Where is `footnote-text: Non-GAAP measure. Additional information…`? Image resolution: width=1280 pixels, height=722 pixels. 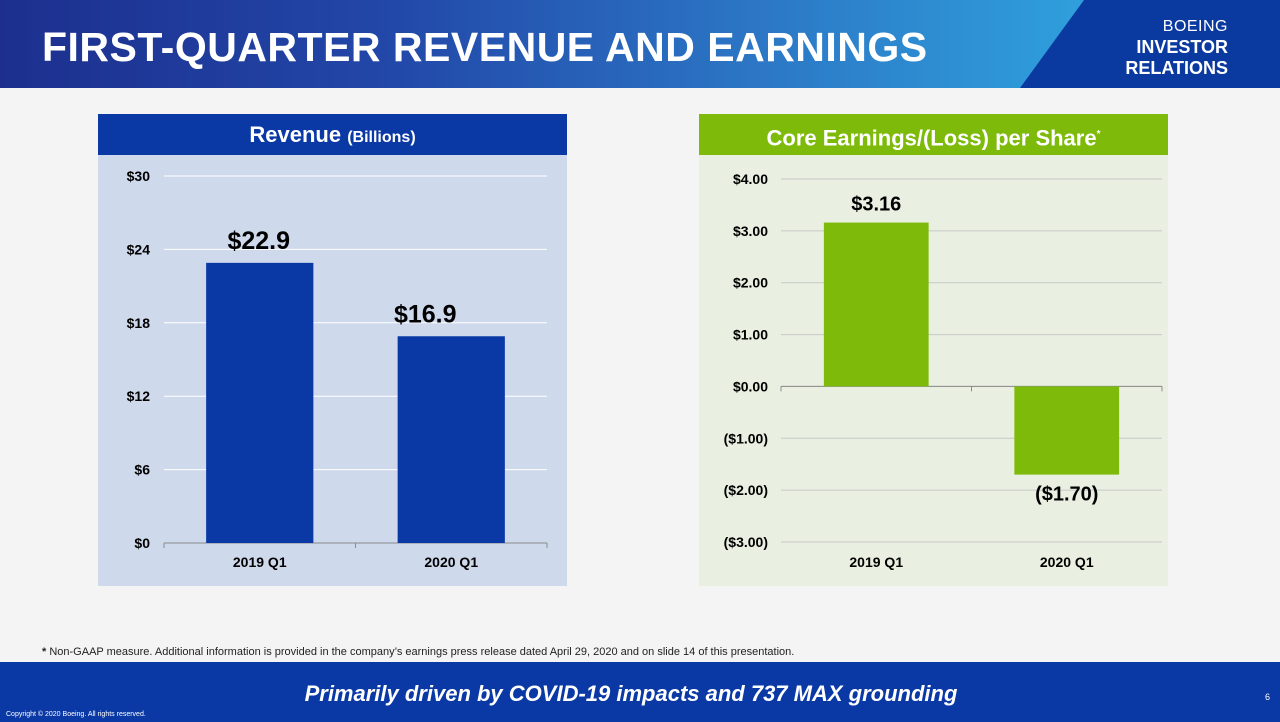 footnote-text: Non-GAAP measure. Additional information… is located at coordinates (420, 652).